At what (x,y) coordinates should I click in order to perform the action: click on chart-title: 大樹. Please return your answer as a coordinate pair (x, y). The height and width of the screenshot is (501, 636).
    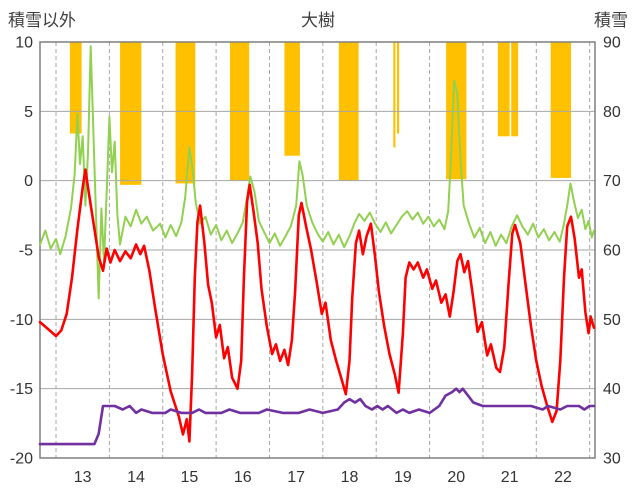
    Looking at the image, I should click on (318, 20).